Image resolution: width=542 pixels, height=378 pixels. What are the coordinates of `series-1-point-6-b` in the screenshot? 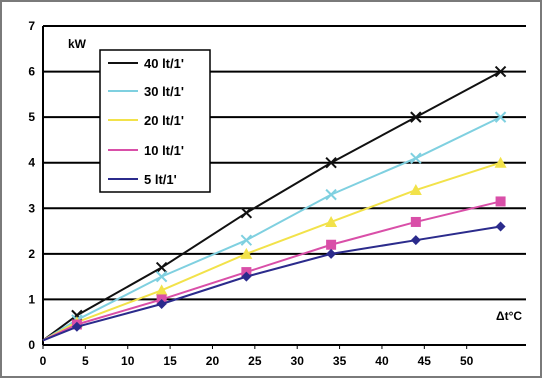 It's located at (500, 117).